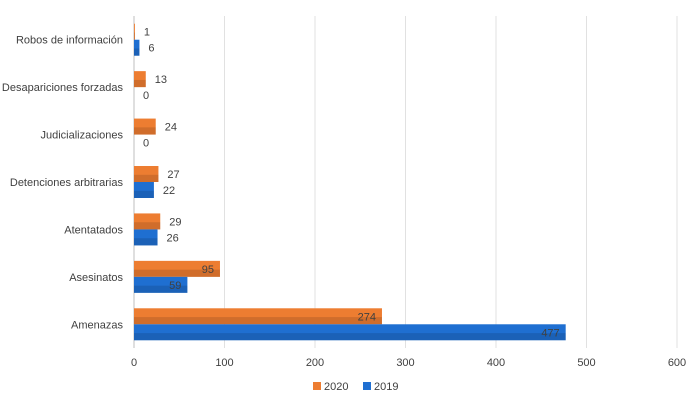 The image size is (700, 404). I want to click on data-label-2020-1: 13, so click(161, 80).